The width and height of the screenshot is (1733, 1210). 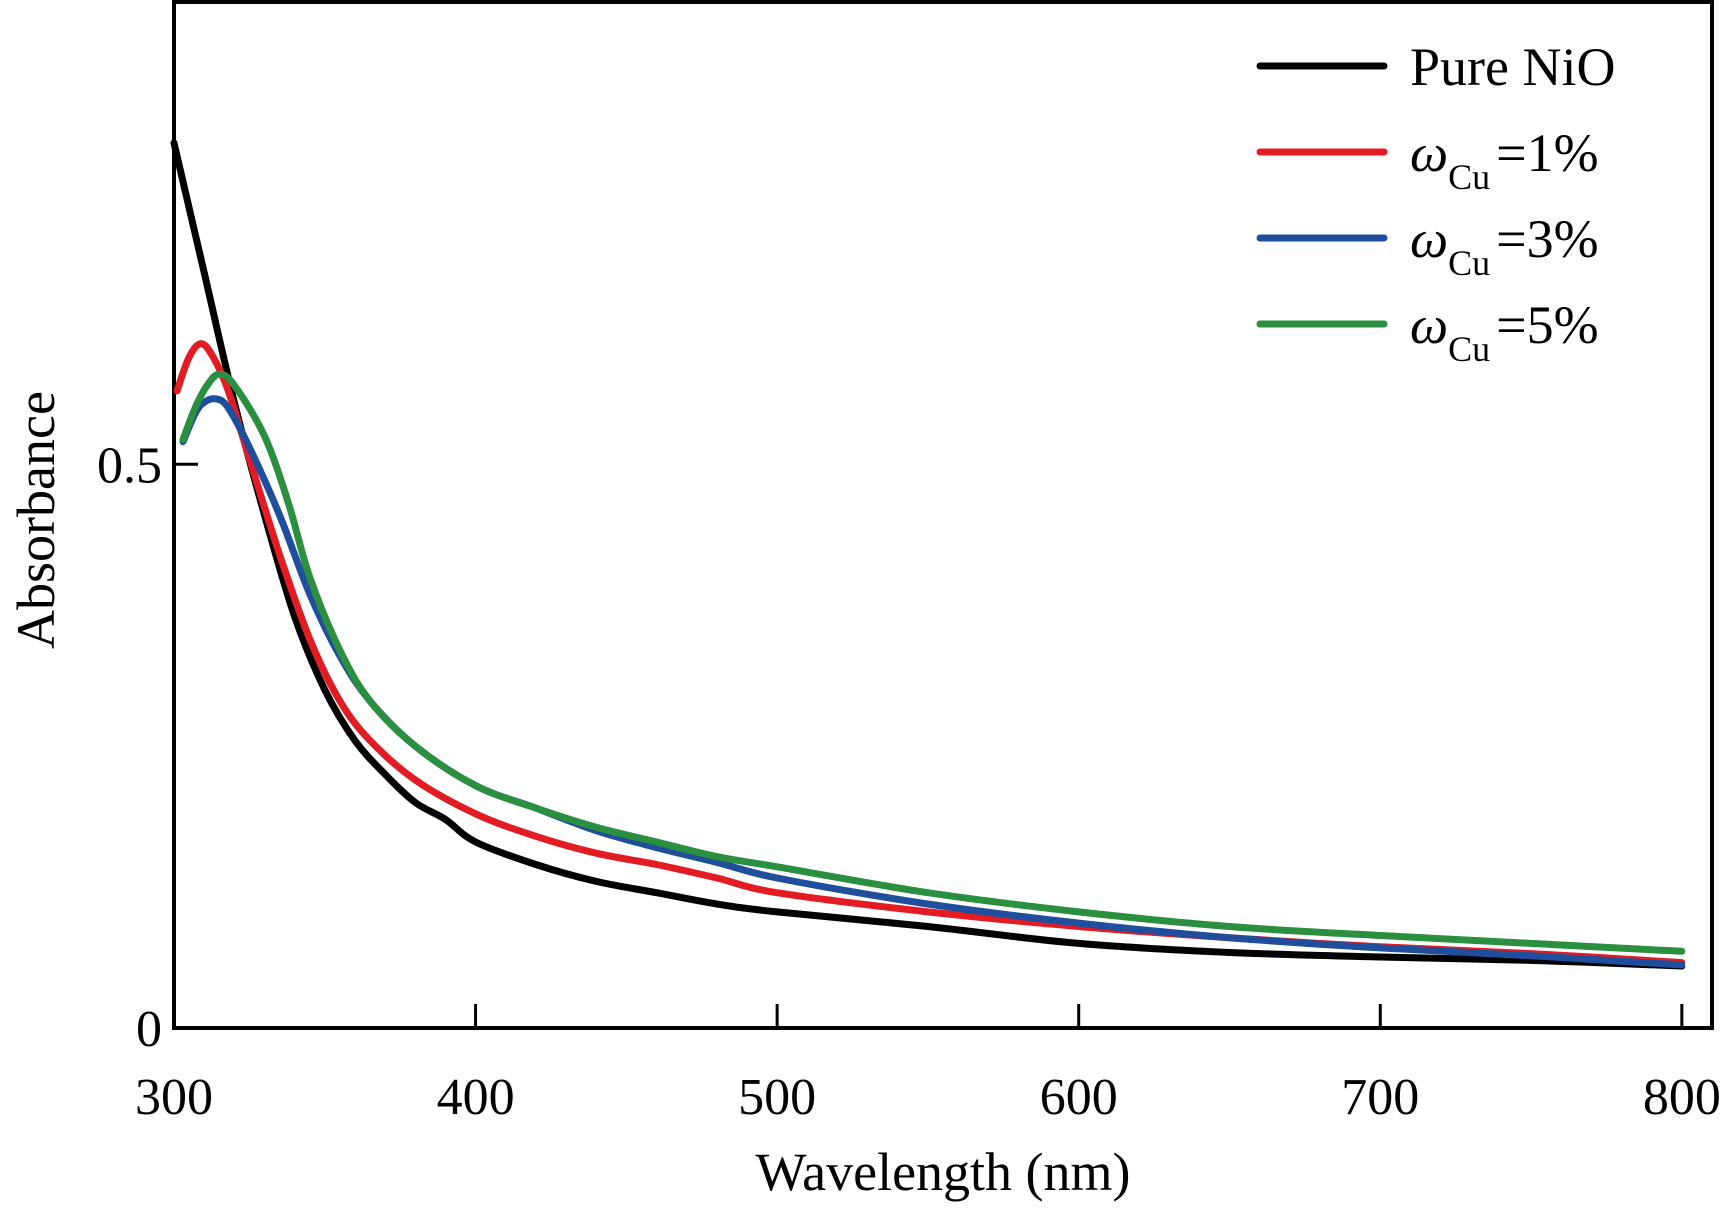 What do you see at coordinates (1547, 325) in the screenshot?
I see `legend-value: =5%` at bounding box center [1547, 325].